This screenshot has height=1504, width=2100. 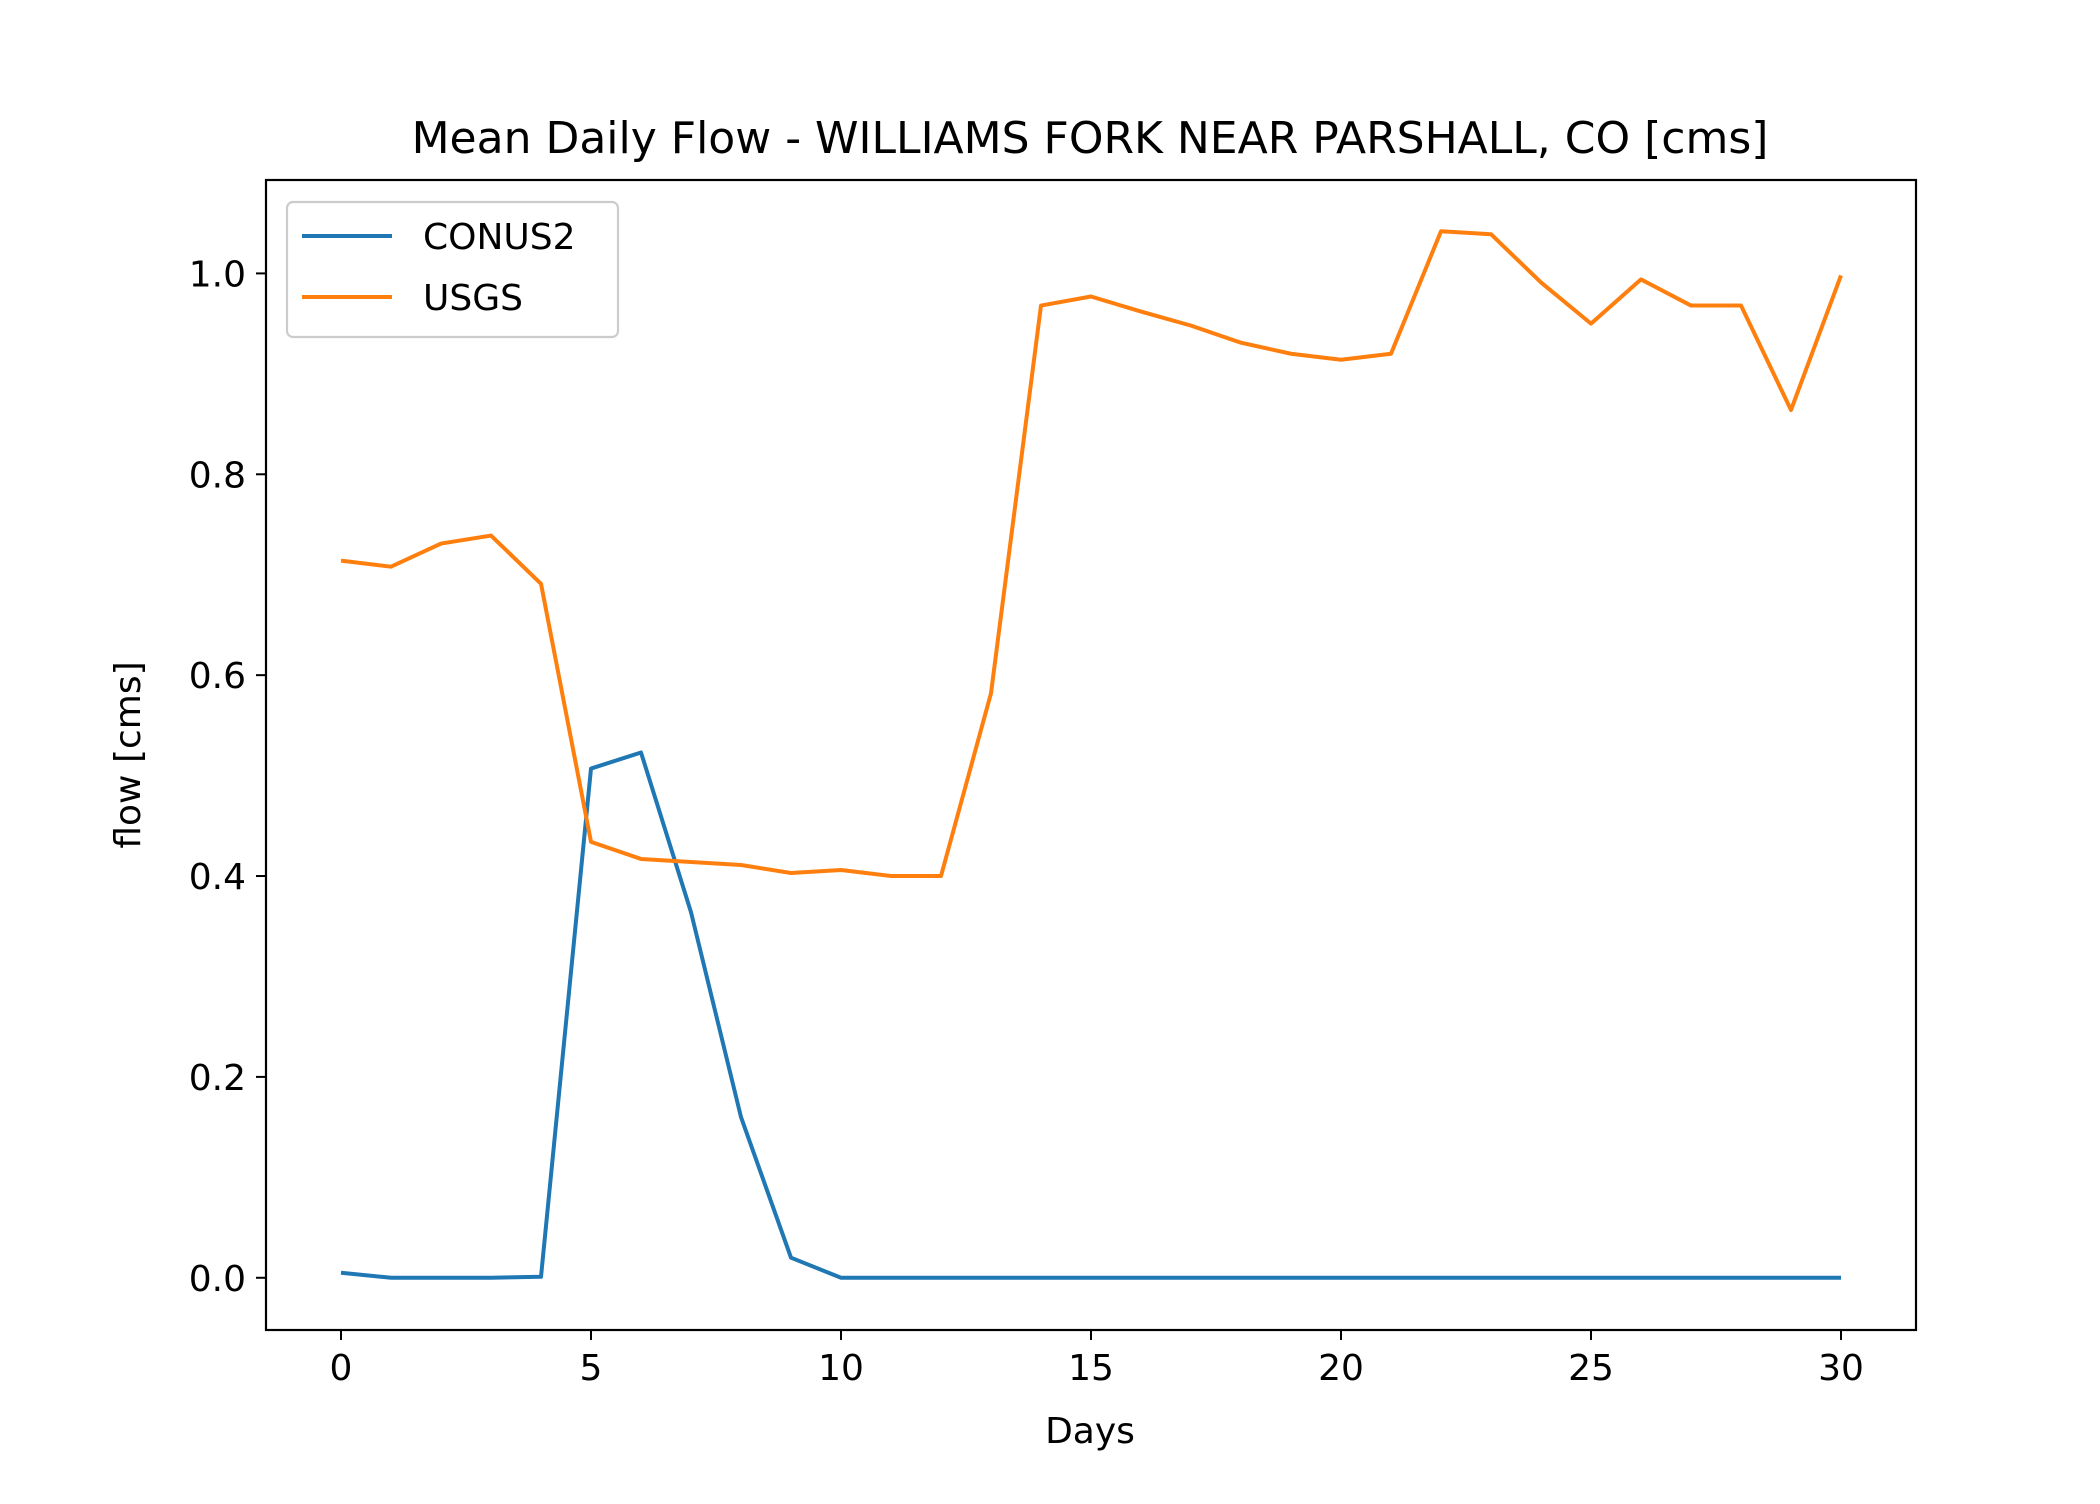 I want to click on x-tick-label: 0, so click(x=341, y=1368).